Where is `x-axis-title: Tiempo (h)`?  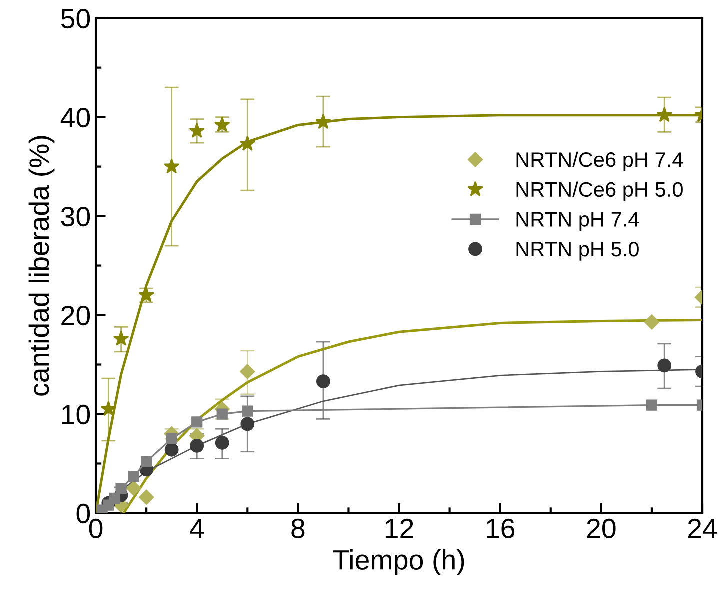
x-axis-title: Tiempo (h) is located at coordinates (398, 563).